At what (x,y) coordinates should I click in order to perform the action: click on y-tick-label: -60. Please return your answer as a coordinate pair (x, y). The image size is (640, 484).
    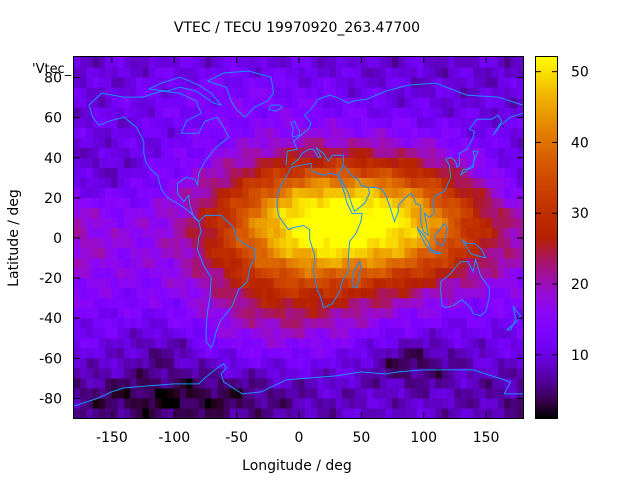
    Looking at the image, I should click on (50, 359).